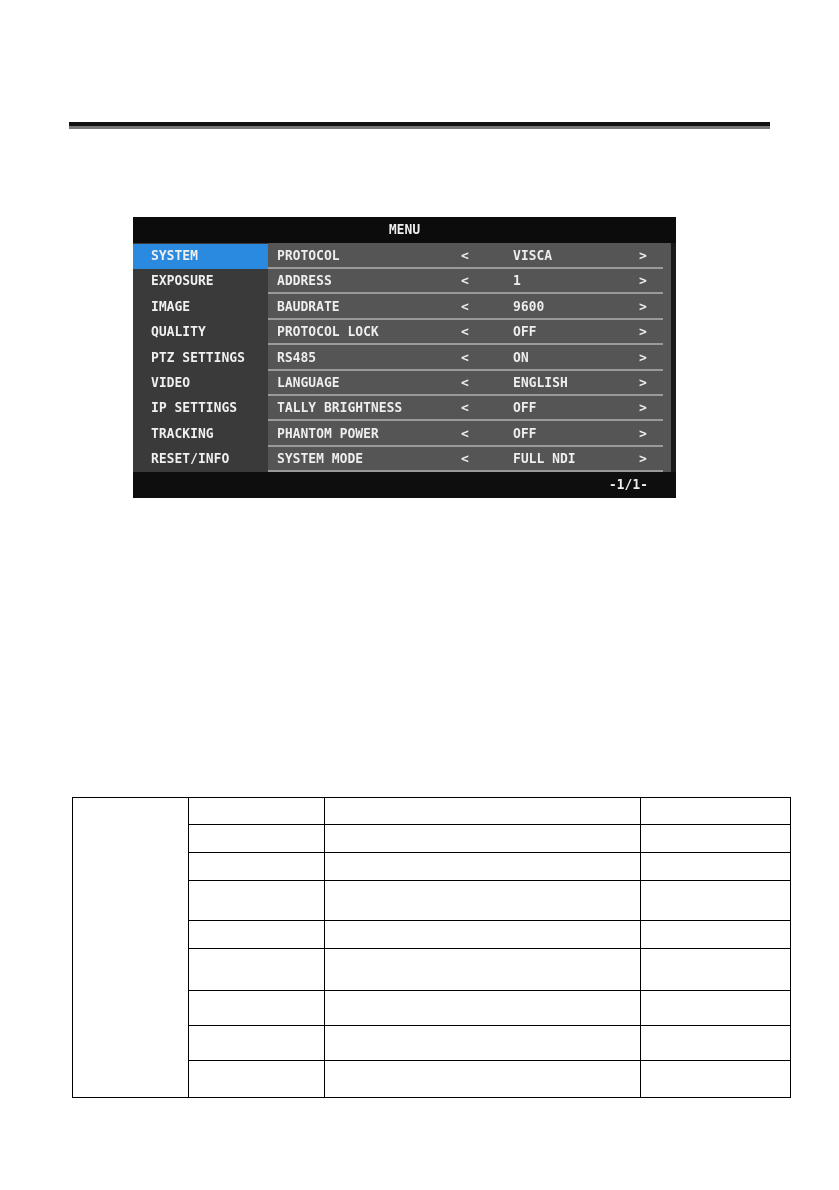  Describe the element at coordinates (194, 409) in the screenshot. I see `osd-category-item: IP SETTINGS` at that location.